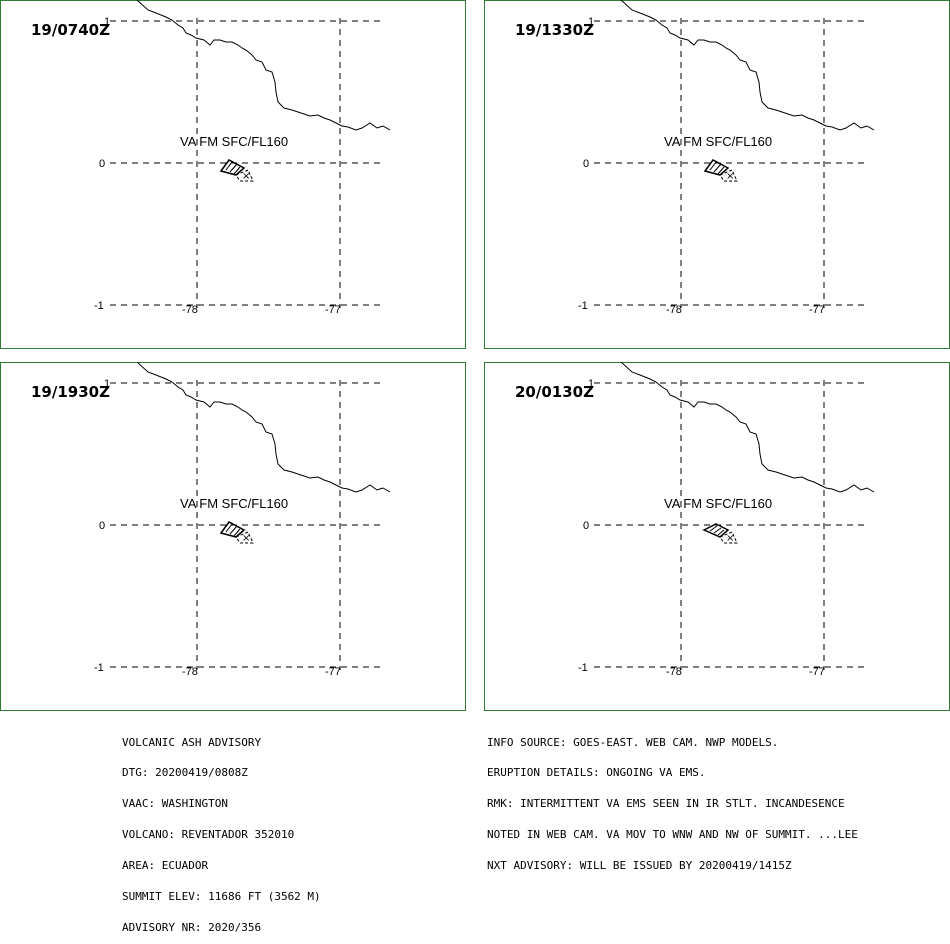  I want to click on advisory-line: AREA: ECUADOR, so click(165, 866).